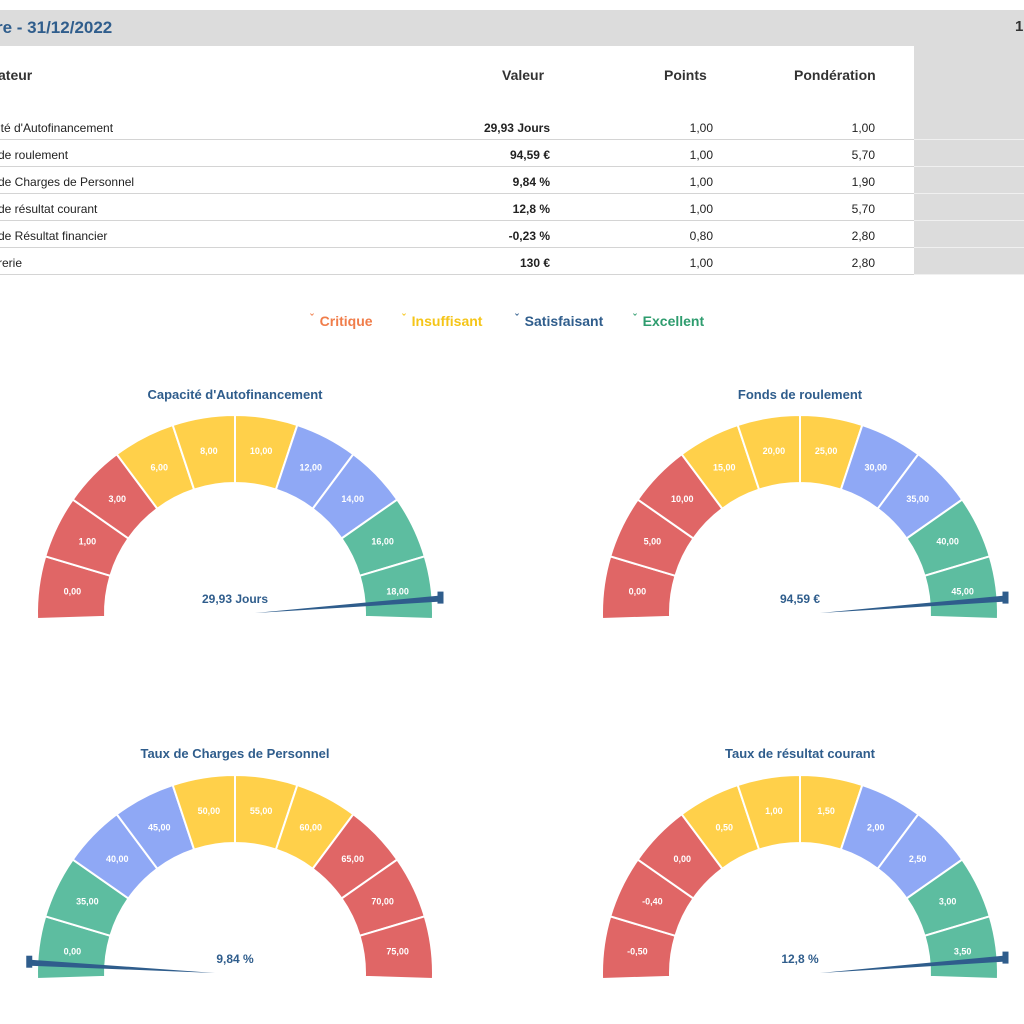  I want to click on table-row: de résultat courant 12,8 % 1,00 5,70, so click(512, 207).